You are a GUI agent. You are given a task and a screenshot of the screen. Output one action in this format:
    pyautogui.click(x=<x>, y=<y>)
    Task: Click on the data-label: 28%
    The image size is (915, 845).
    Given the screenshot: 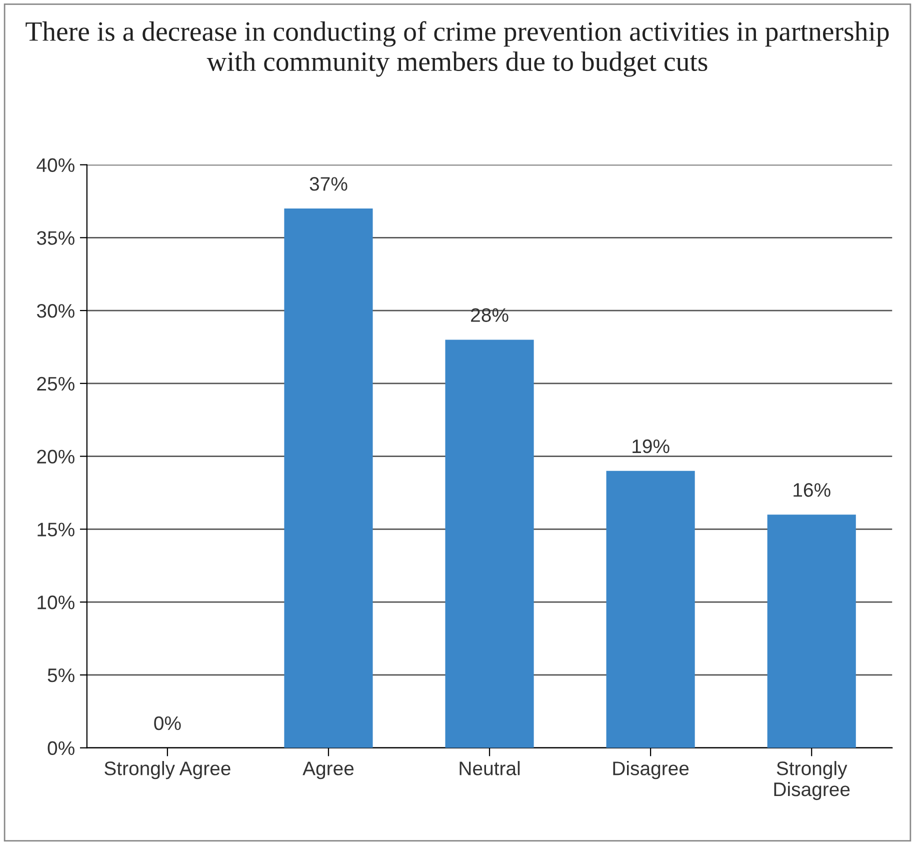 What is the action you would take?
    pyautogui.click(x=489, y=315)
    